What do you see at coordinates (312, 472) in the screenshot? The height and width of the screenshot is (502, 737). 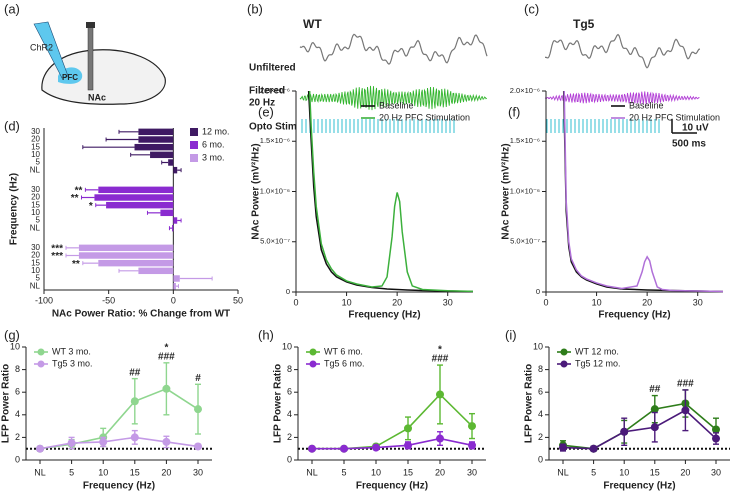 I see `x-tick-label: NL` at bounding box center [312, 472].